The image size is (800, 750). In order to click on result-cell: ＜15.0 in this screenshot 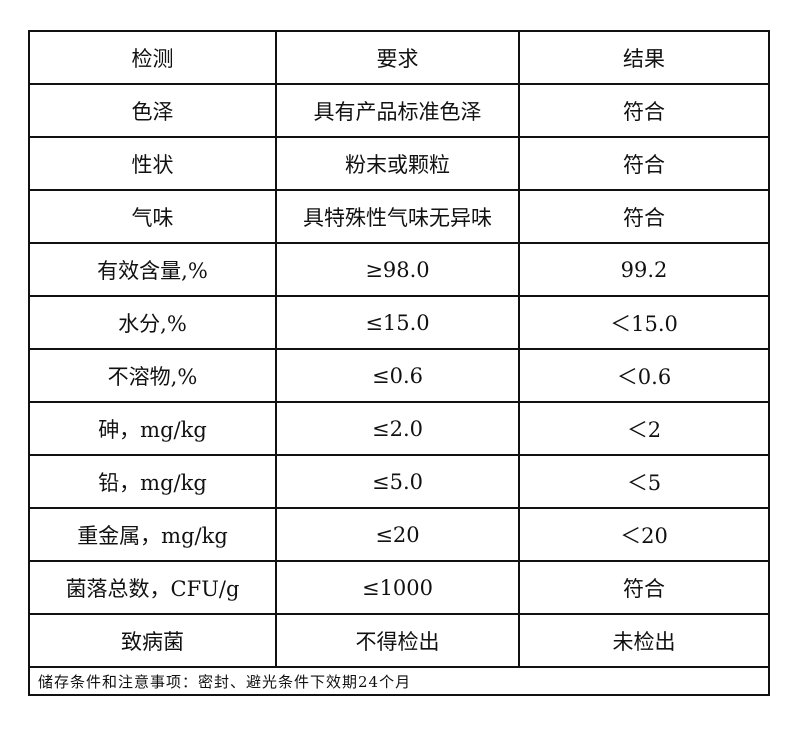, I will do `click(644, 322)`.